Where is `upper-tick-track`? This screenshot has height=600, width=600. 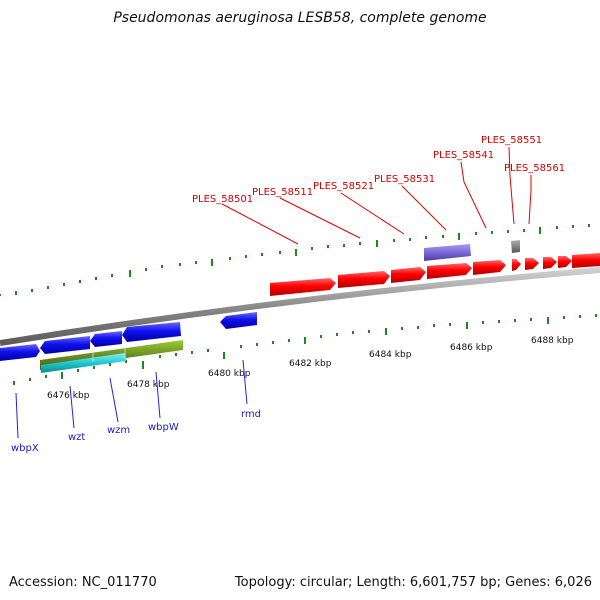
upper-tick-track is located at coordinates (295, 260).